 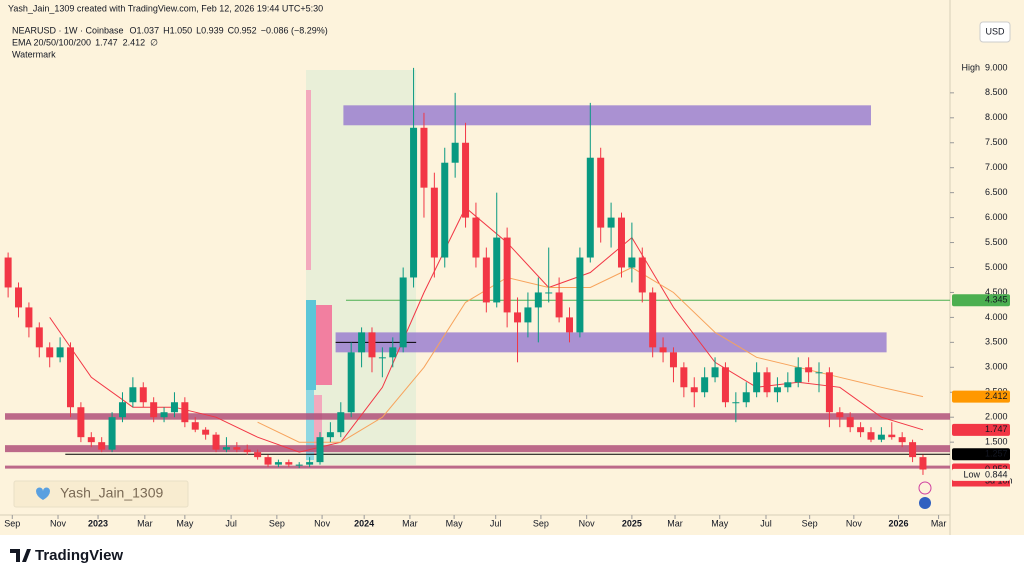 What do you see at coordinates (166, 30) in the screenshot?
I see `ohlc-key: H` at bounding box center [166, 30].